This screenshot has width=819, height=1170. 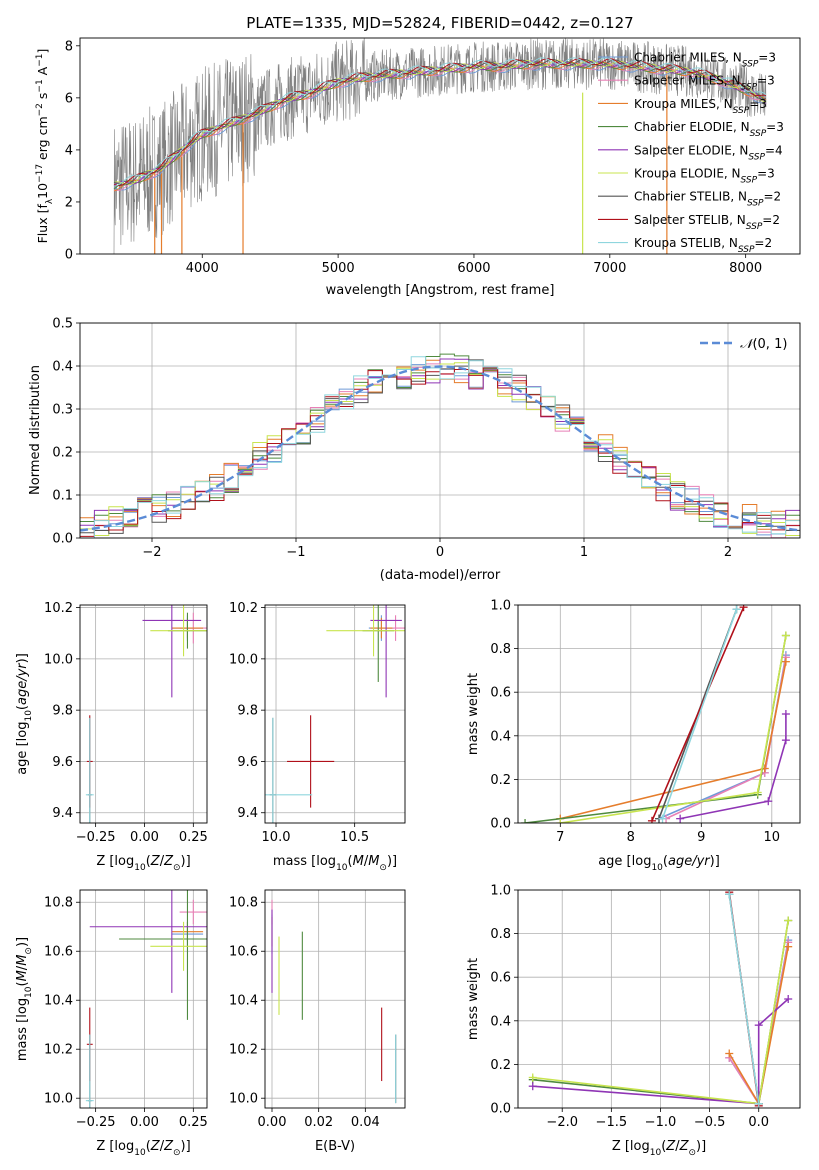 I want to click on x-axis-label: mass [log10(M/M⊙)], so click(x=335, y=863).